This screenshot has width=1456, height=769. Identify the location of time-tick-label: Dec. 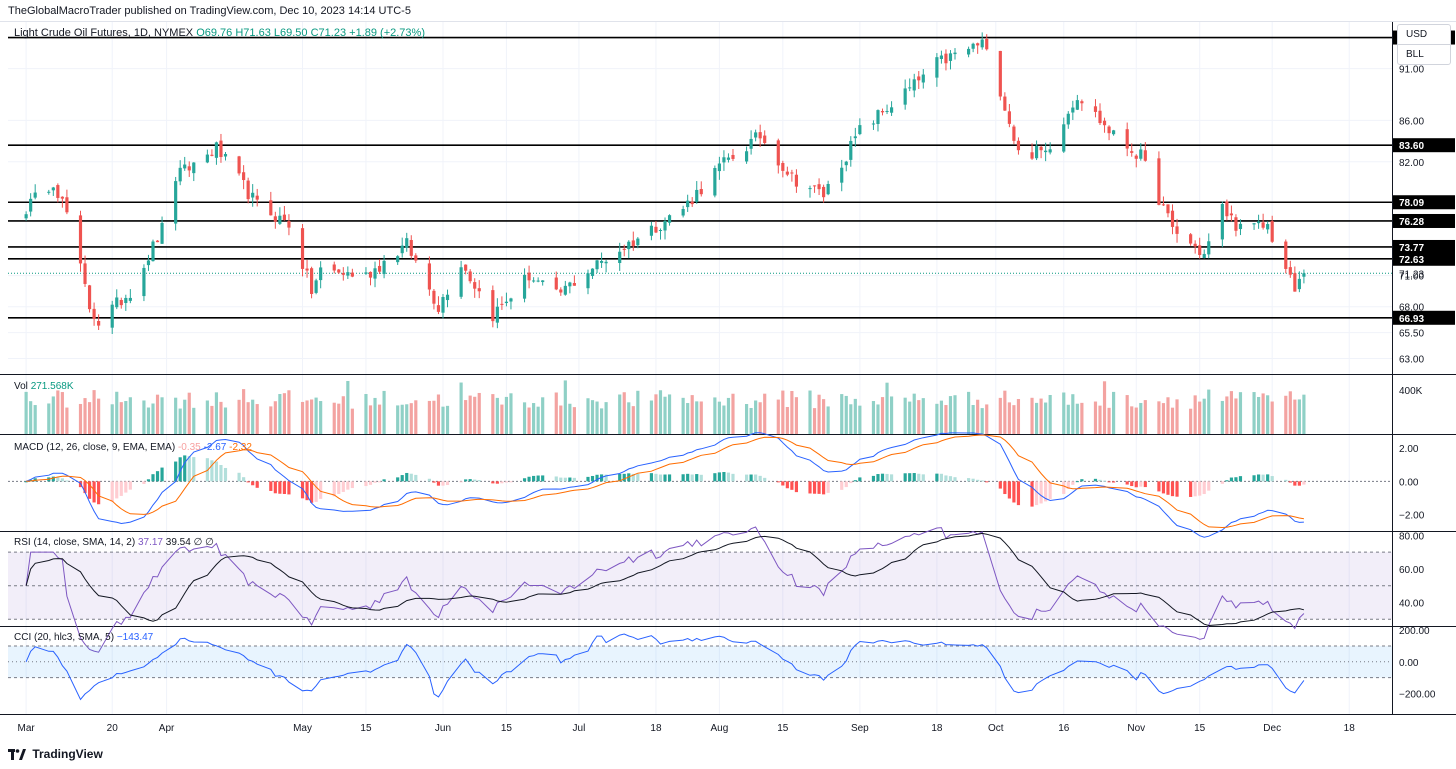
(1272, 728).